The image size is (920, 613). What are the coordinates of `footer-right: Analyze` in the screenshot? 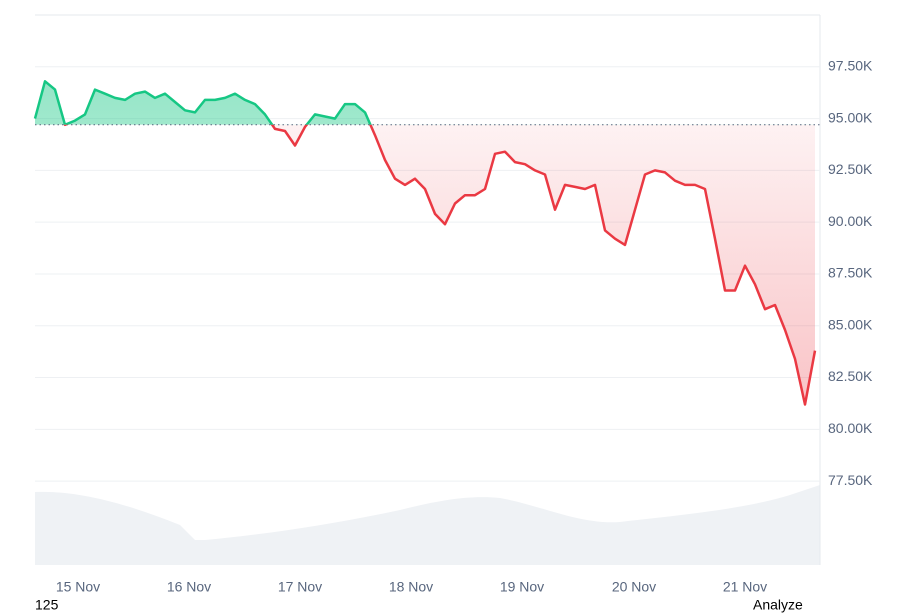 It's located at (778, 605).